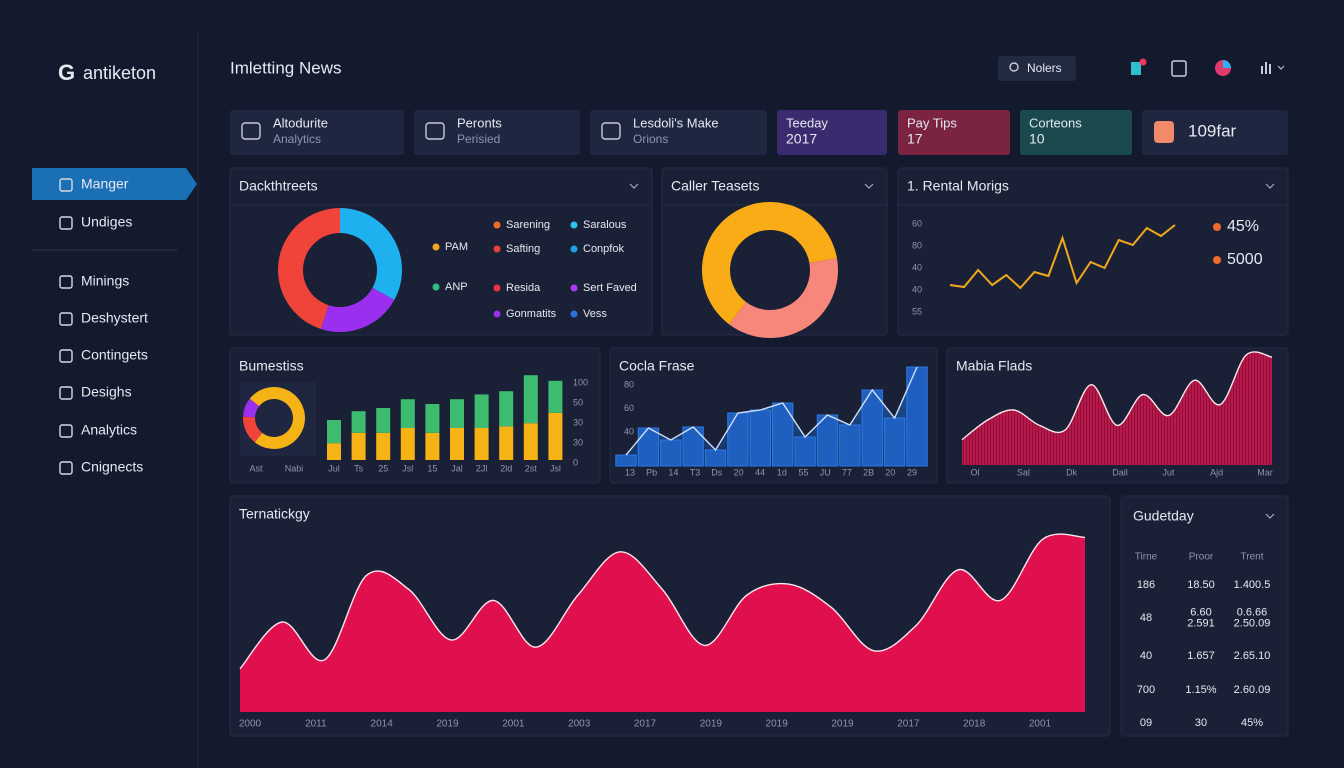 This screenshot has width=1344, height=768. Describe the element at coordinates (1143, 62) in the screenshot. I see `notification-badge` at that location.